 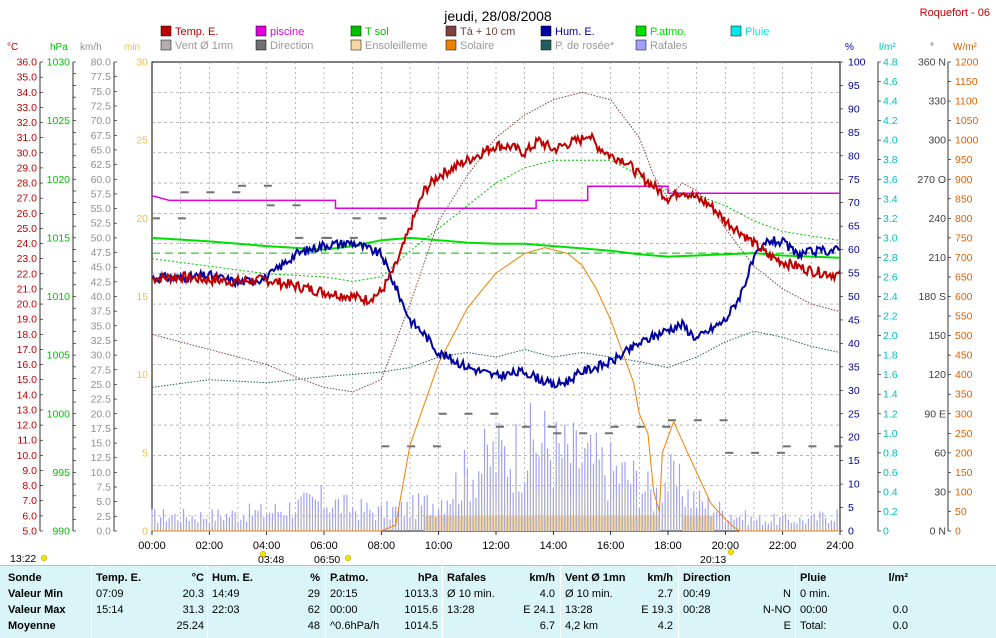 What do you see at coordinates (964, 180) in the screenshot?
I see `solar-axis-label: 900` at bounding box center [964, 180].